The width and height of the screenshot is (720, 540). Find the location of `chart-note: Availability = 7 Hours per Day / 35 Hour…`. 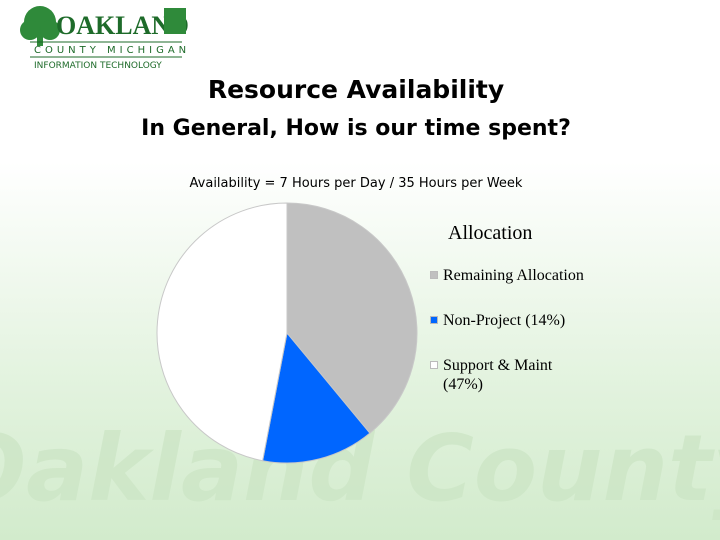

chart-note: Availability = 7 Hours per Day / 35 Hour… is located at coordinates (356, 183).